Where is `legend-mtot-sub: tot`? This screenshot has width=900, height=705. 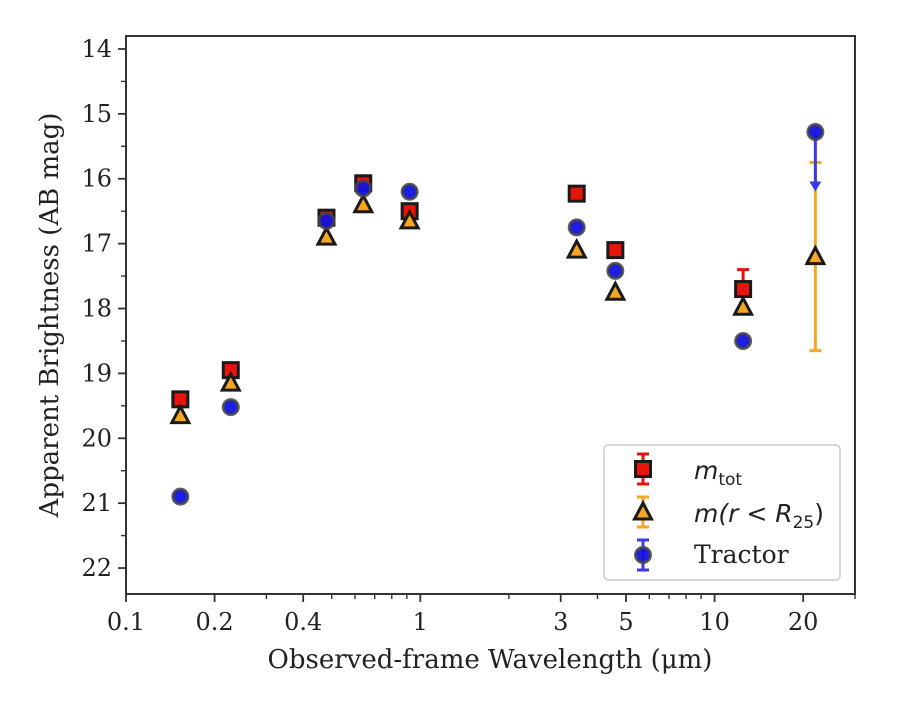 legend-mtot-sub: tot is located at coordinates (730, 480).